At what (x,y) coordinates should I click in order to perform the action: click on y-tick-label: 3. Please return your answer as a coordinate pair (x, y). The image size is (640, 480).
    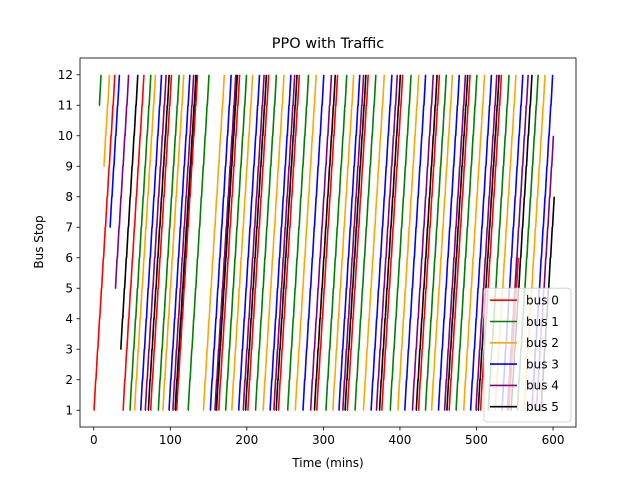
    Looking at the image, I should click on (69, 350).